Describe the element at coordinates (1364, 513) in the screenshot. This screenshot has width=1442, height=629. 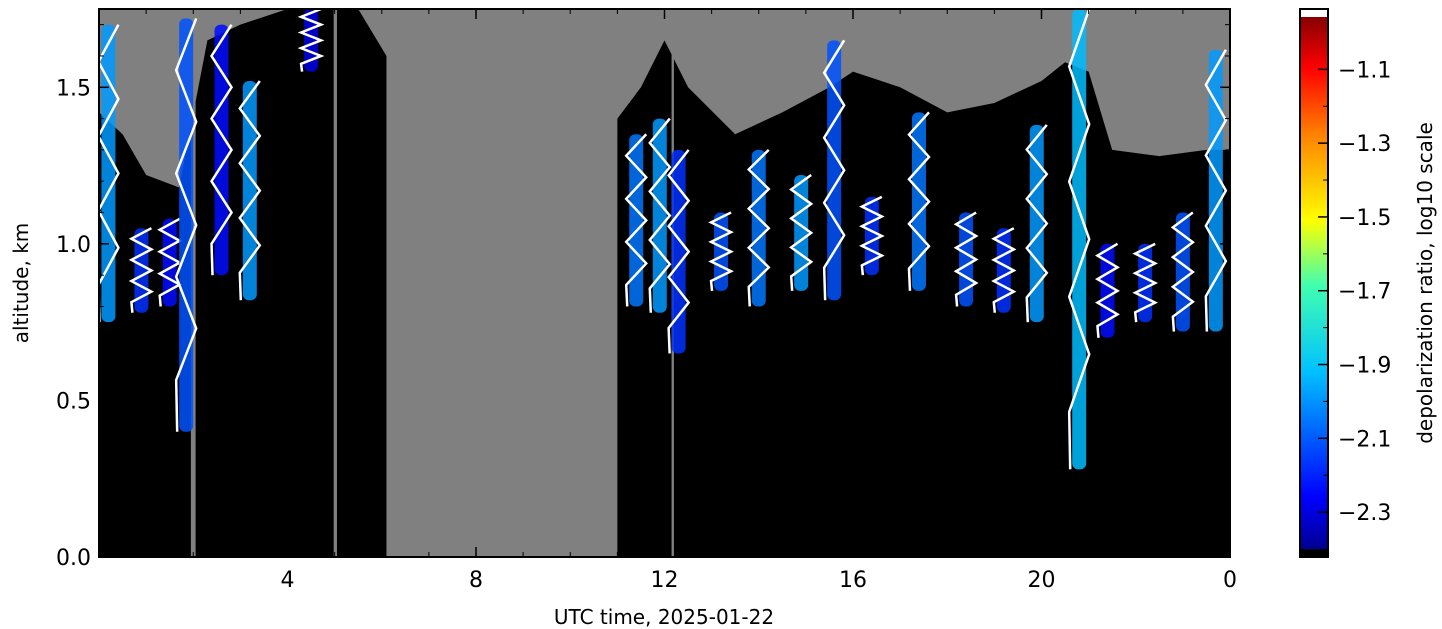
I see `colorbar-tick-label: −2.3` at that location.